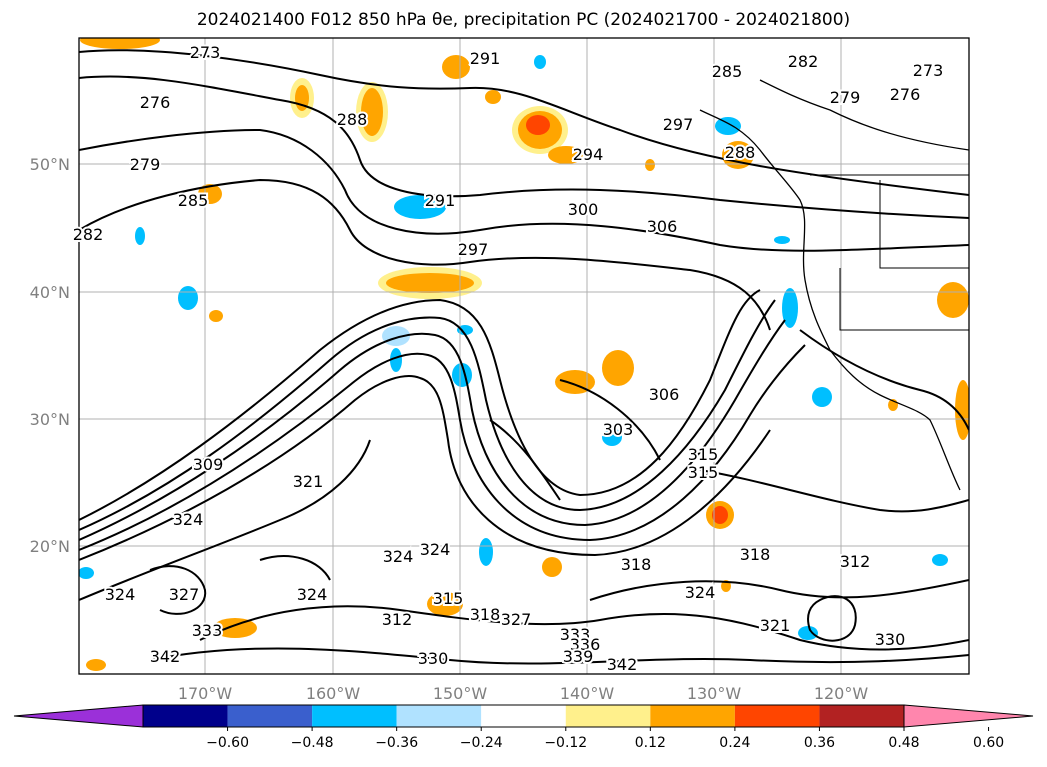 The image size is (1047, 767). What do you see at coordinates (523, 693) in the screenshot?
I see `longitude-labels: 170°W 160°W 150°W 140°W 130°W 120°W` at bounding box center [523, 693].